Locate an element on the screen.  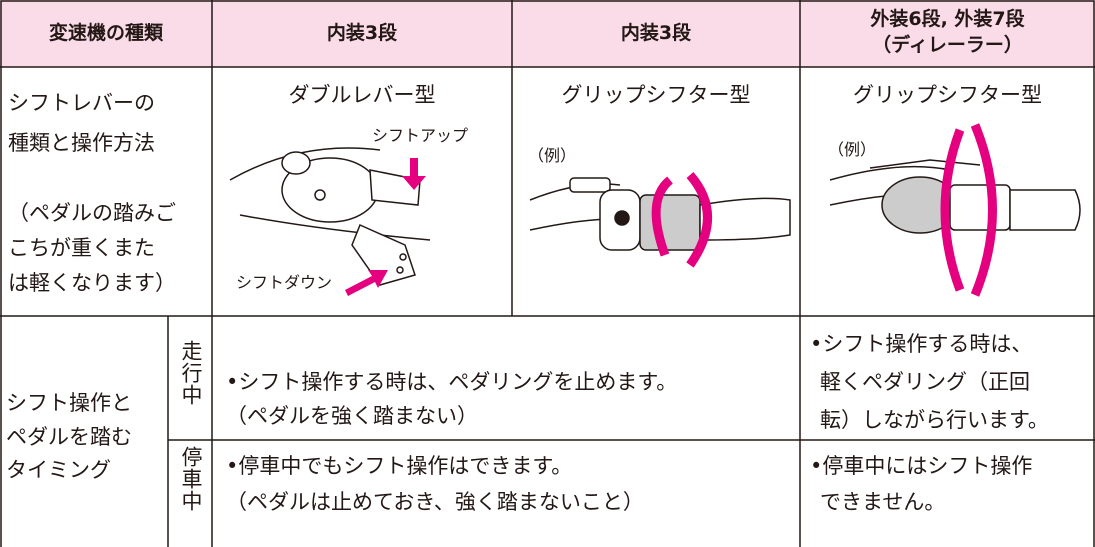
cell-text: （ペダルを強く踏まない） is located at coordinates (352, 416).